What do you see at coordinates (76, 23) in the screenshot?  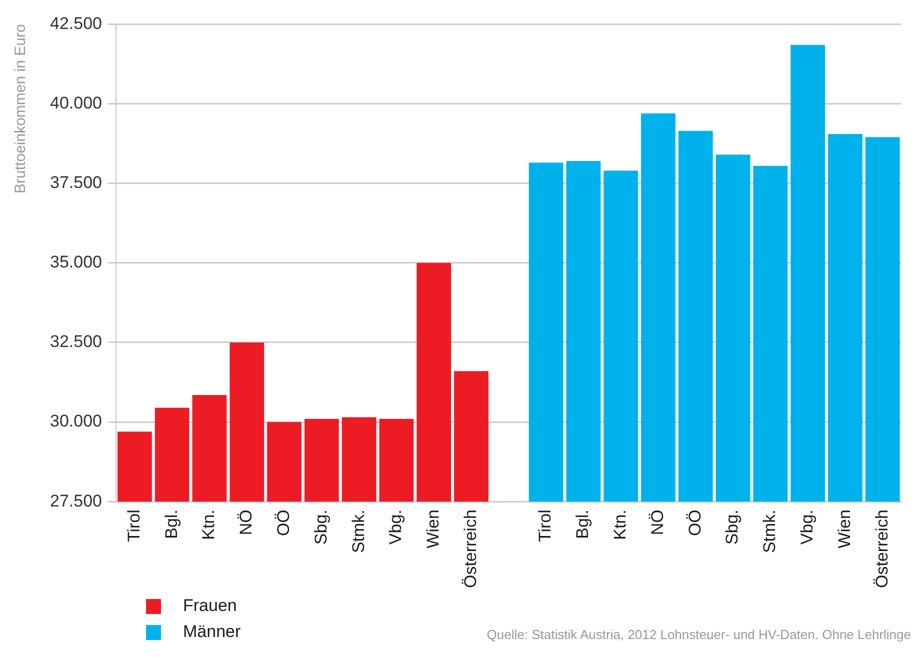 I see `y-tick-label: 42.500` at bounding box center [76, 23].